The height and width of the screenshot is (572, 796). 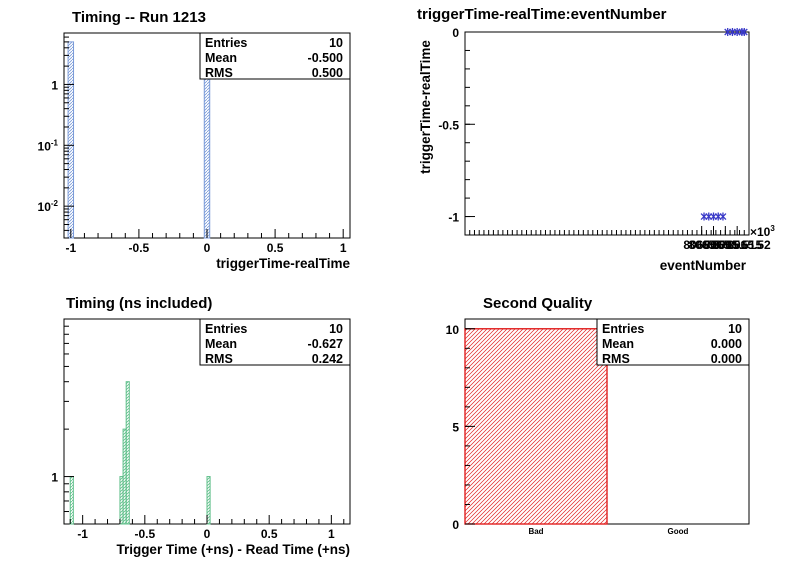 What do you see at coordinates (455, 427) in the screenshot?
I see `y-tick-label: 5` at bounding box center [455, 427].